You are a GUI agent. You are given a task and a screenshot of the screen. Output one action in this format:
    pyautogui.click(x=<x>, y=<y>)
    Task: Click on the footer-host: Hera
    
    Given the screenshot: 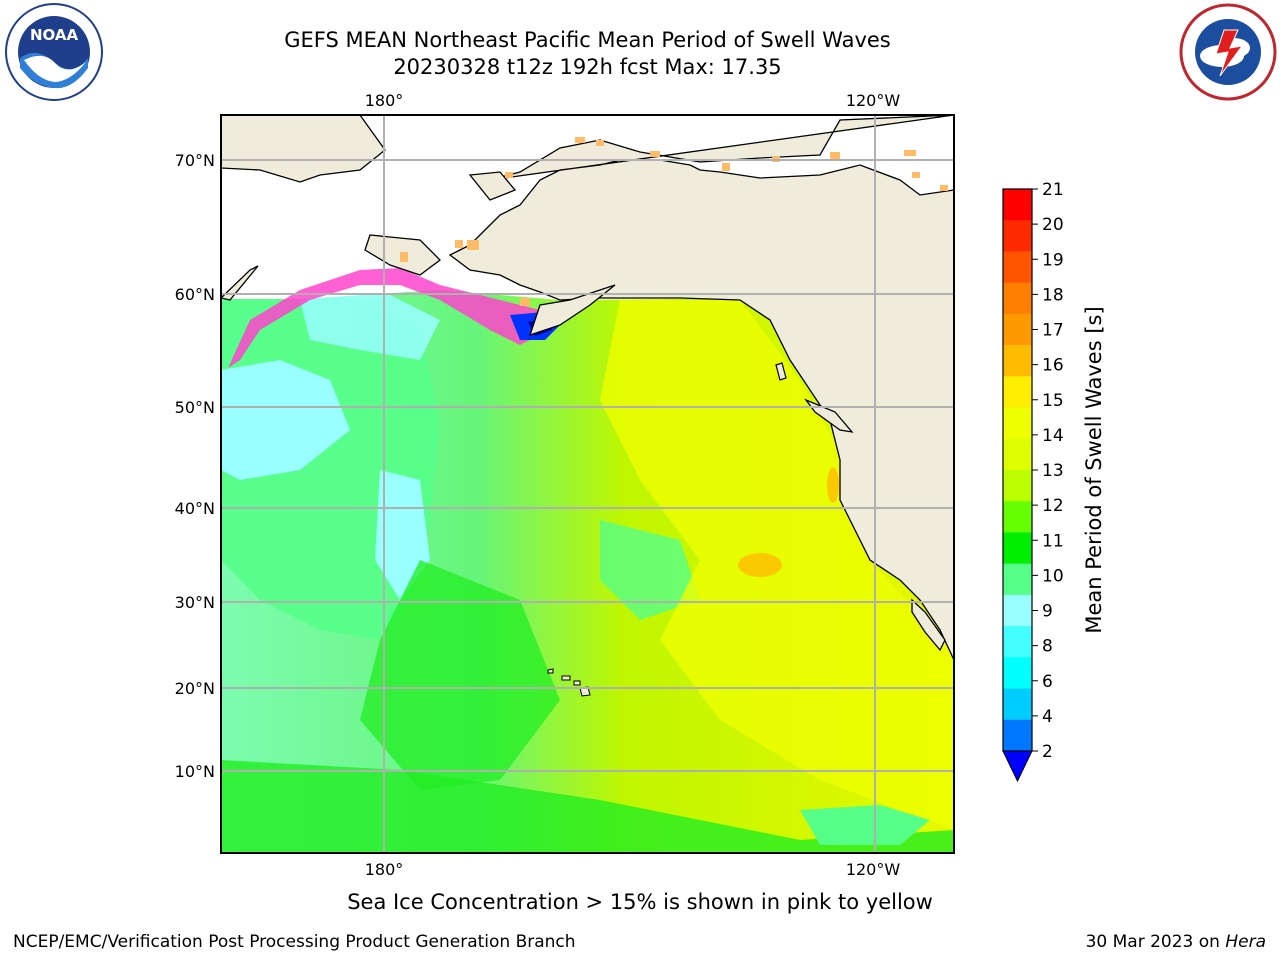 What is the action you would take?
    pyautogui.click(x=1245, y=942)
    